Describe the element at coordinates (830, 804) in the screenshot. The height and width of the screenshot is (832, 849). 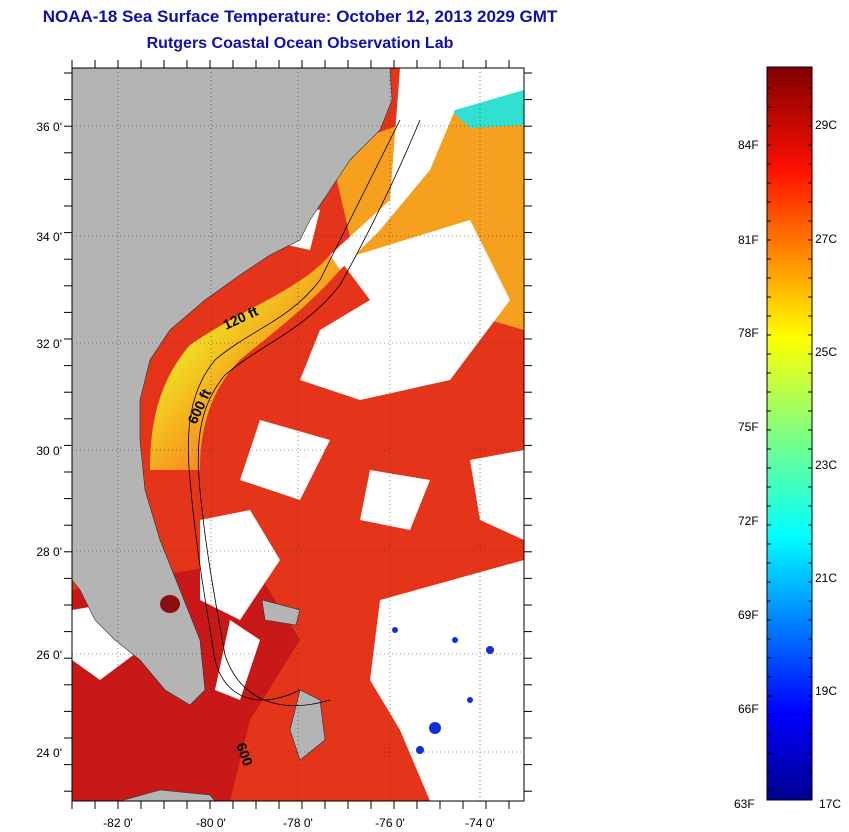
I see `colorbar-c-label: 17C` at that location.